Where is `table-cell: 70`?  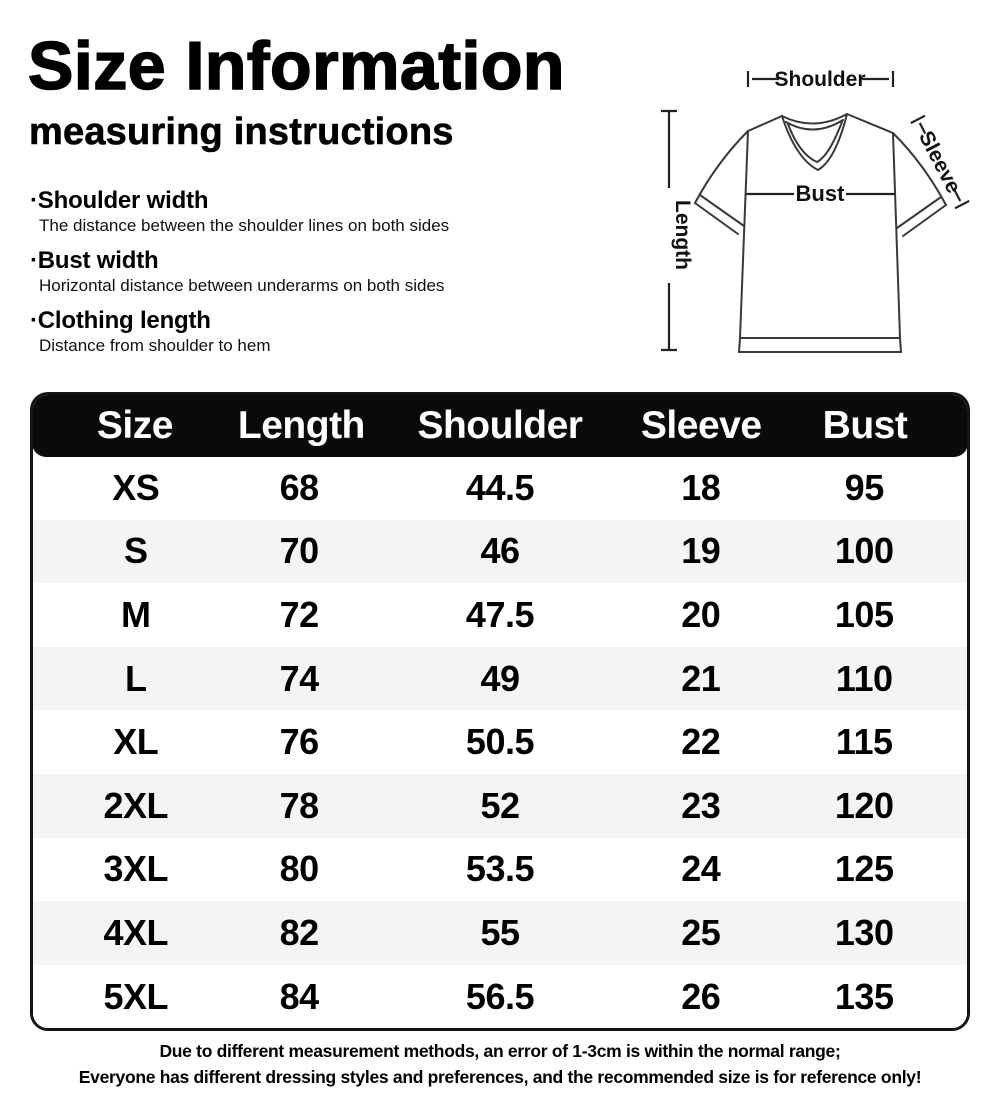
table-cell: 70 is located at coordinates (299, 551).